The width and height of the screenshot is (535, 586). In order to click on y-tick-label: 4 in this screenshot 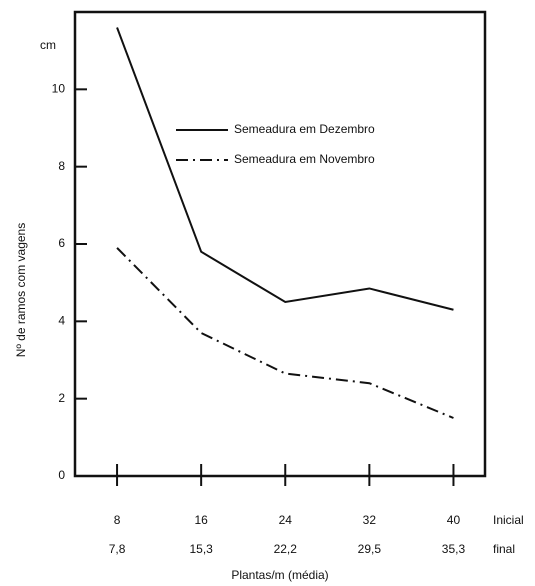, I will do `click(61, 321)`.